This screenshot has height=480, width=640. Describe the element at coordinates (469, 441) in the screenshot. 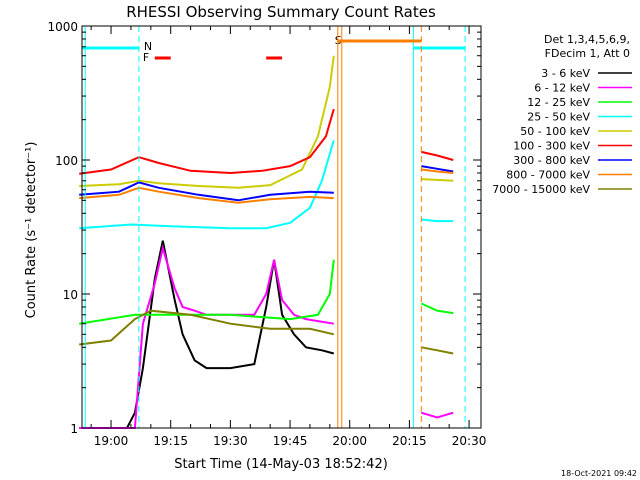

I see `x-tick-label-7: 20:30` at that location.